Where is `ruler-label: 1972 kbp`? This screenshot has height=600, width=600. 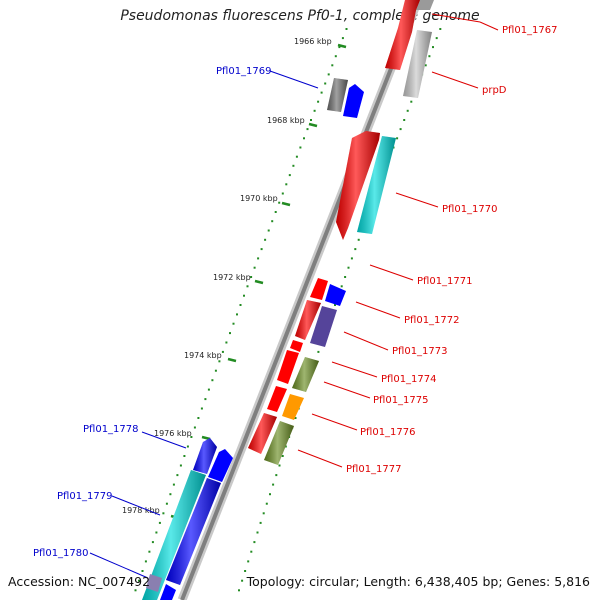
ruler-label: 1972 kbp is located at coordinates (232, 277).